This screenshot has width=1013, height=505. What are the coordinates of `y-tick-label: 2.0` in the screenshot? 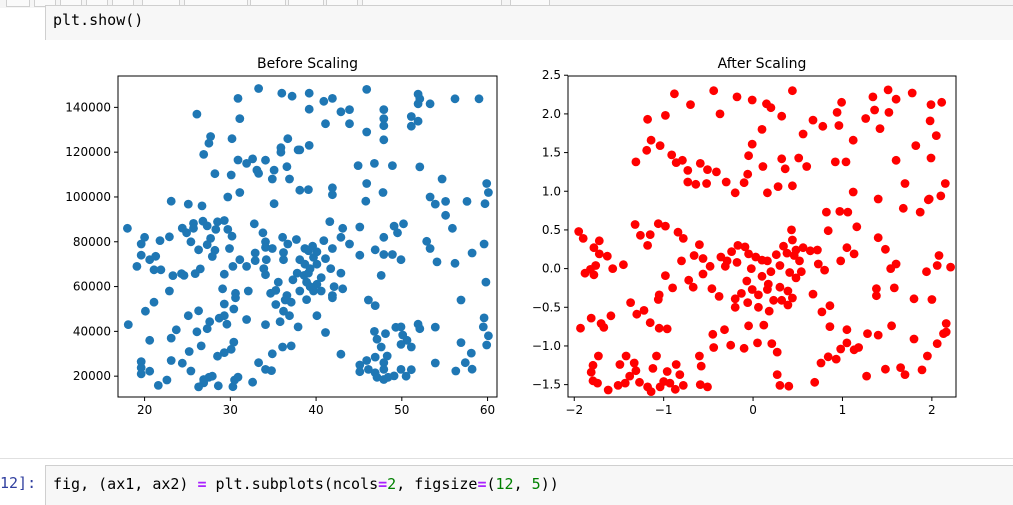 It's located at (551, 114).